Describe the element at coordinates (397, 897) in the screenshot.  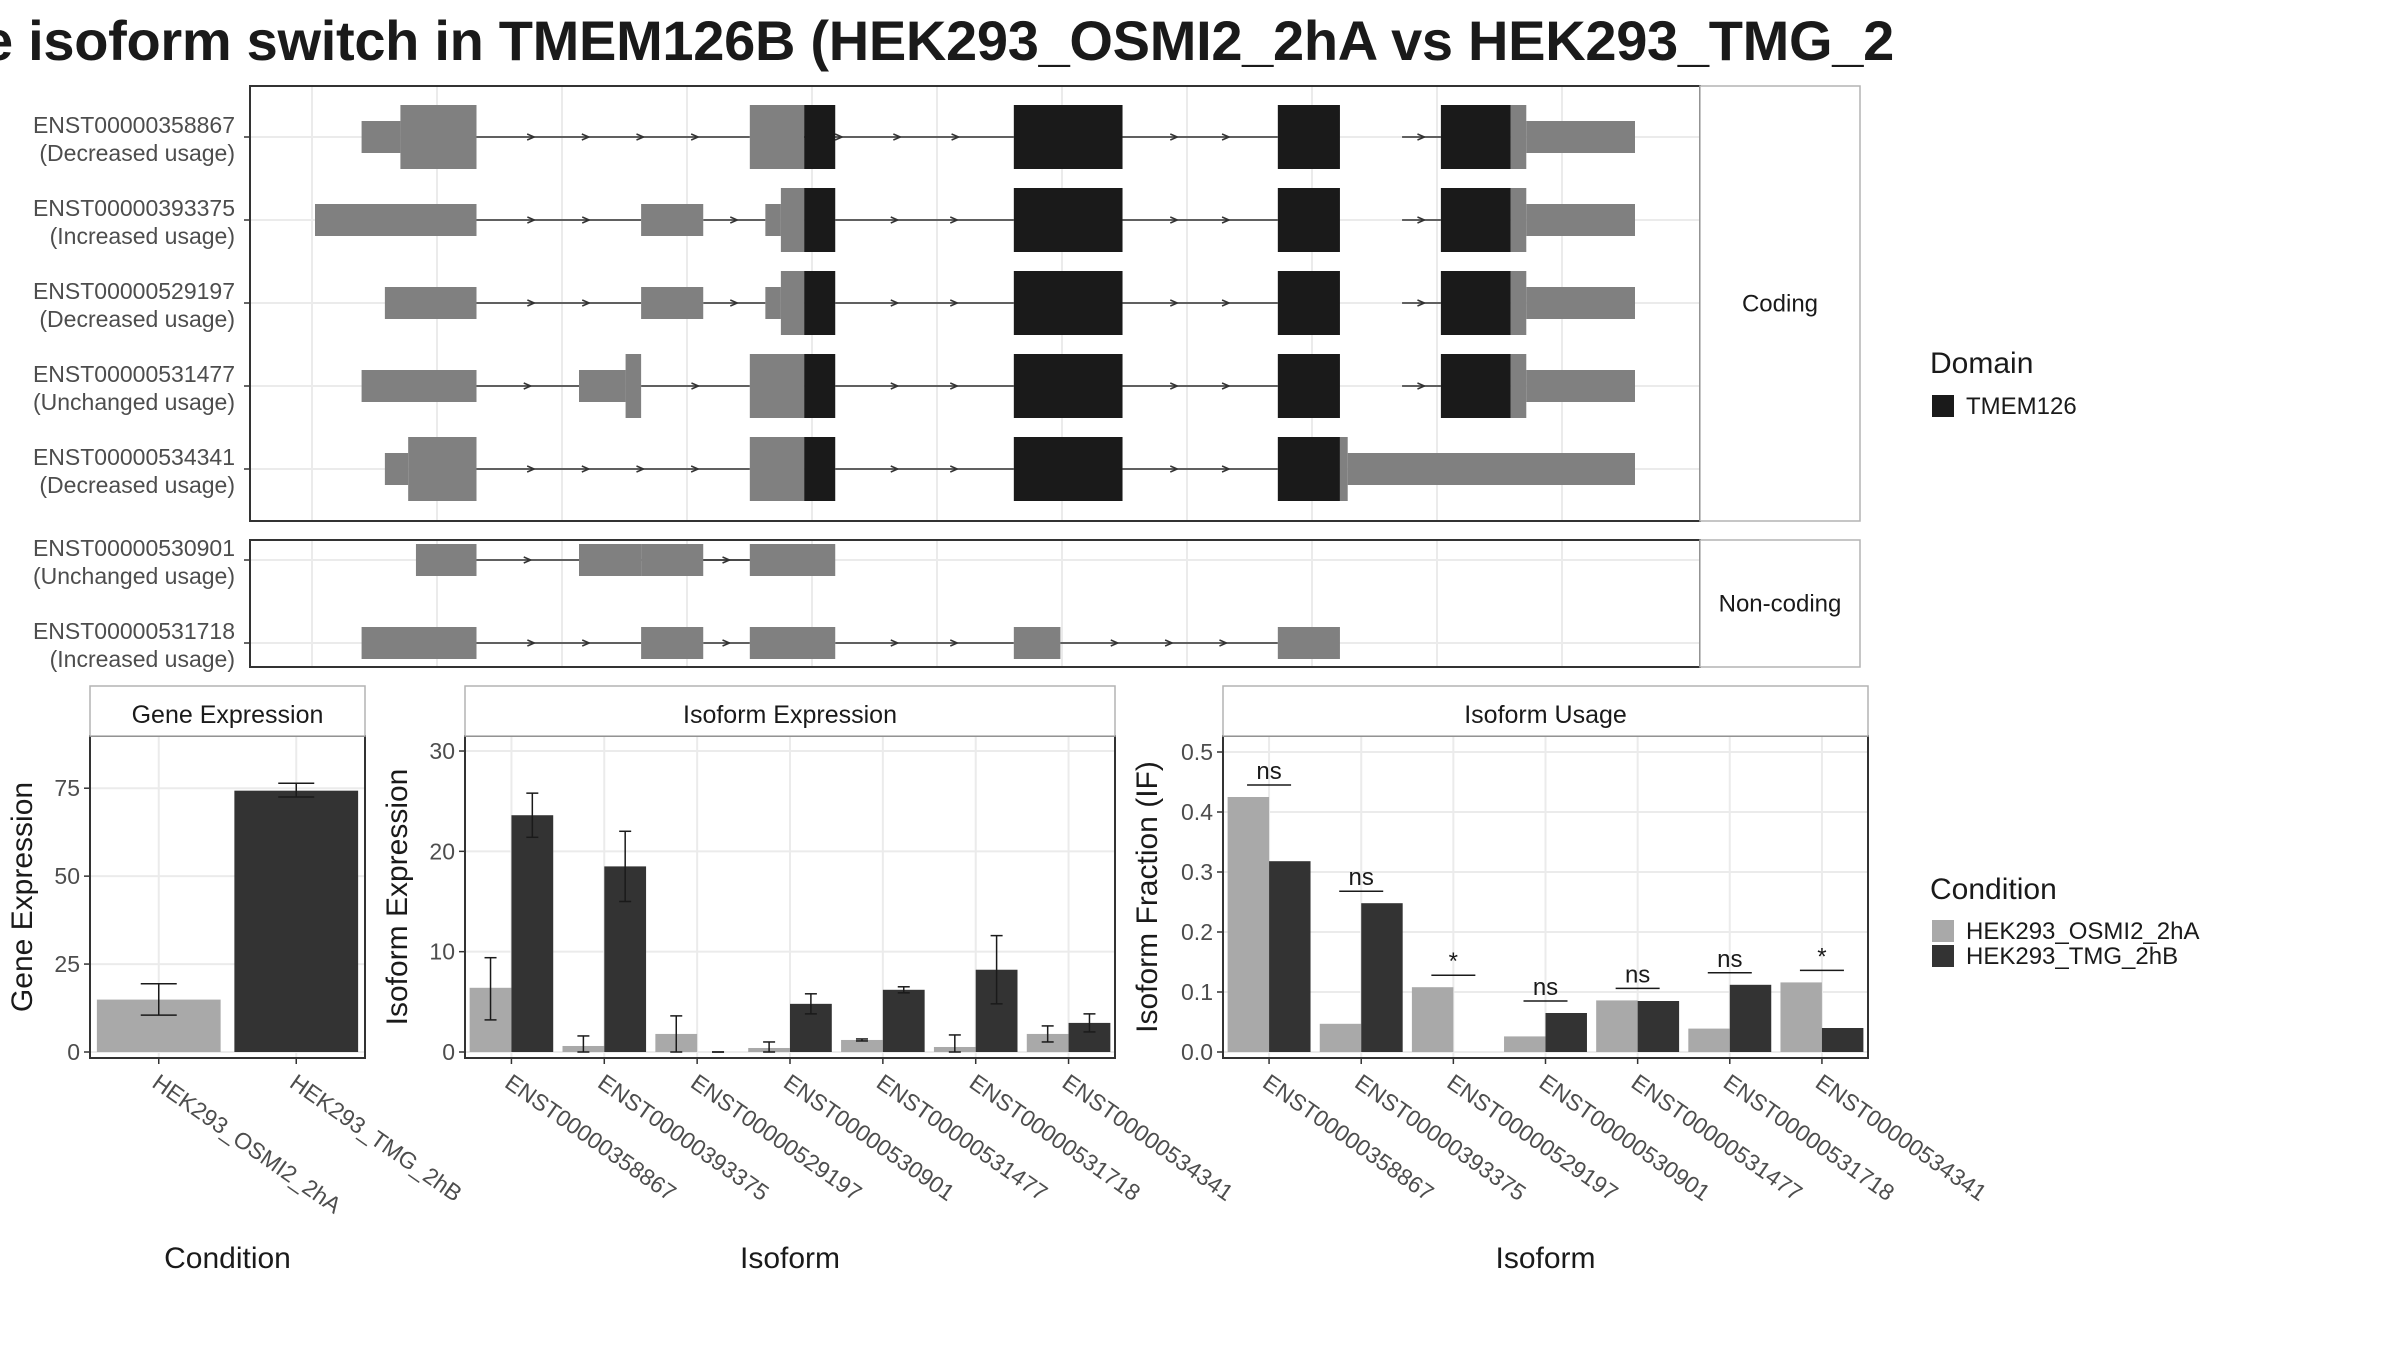
I see `isoform-expression-y-axis-label: Isoform Expression` at that location.